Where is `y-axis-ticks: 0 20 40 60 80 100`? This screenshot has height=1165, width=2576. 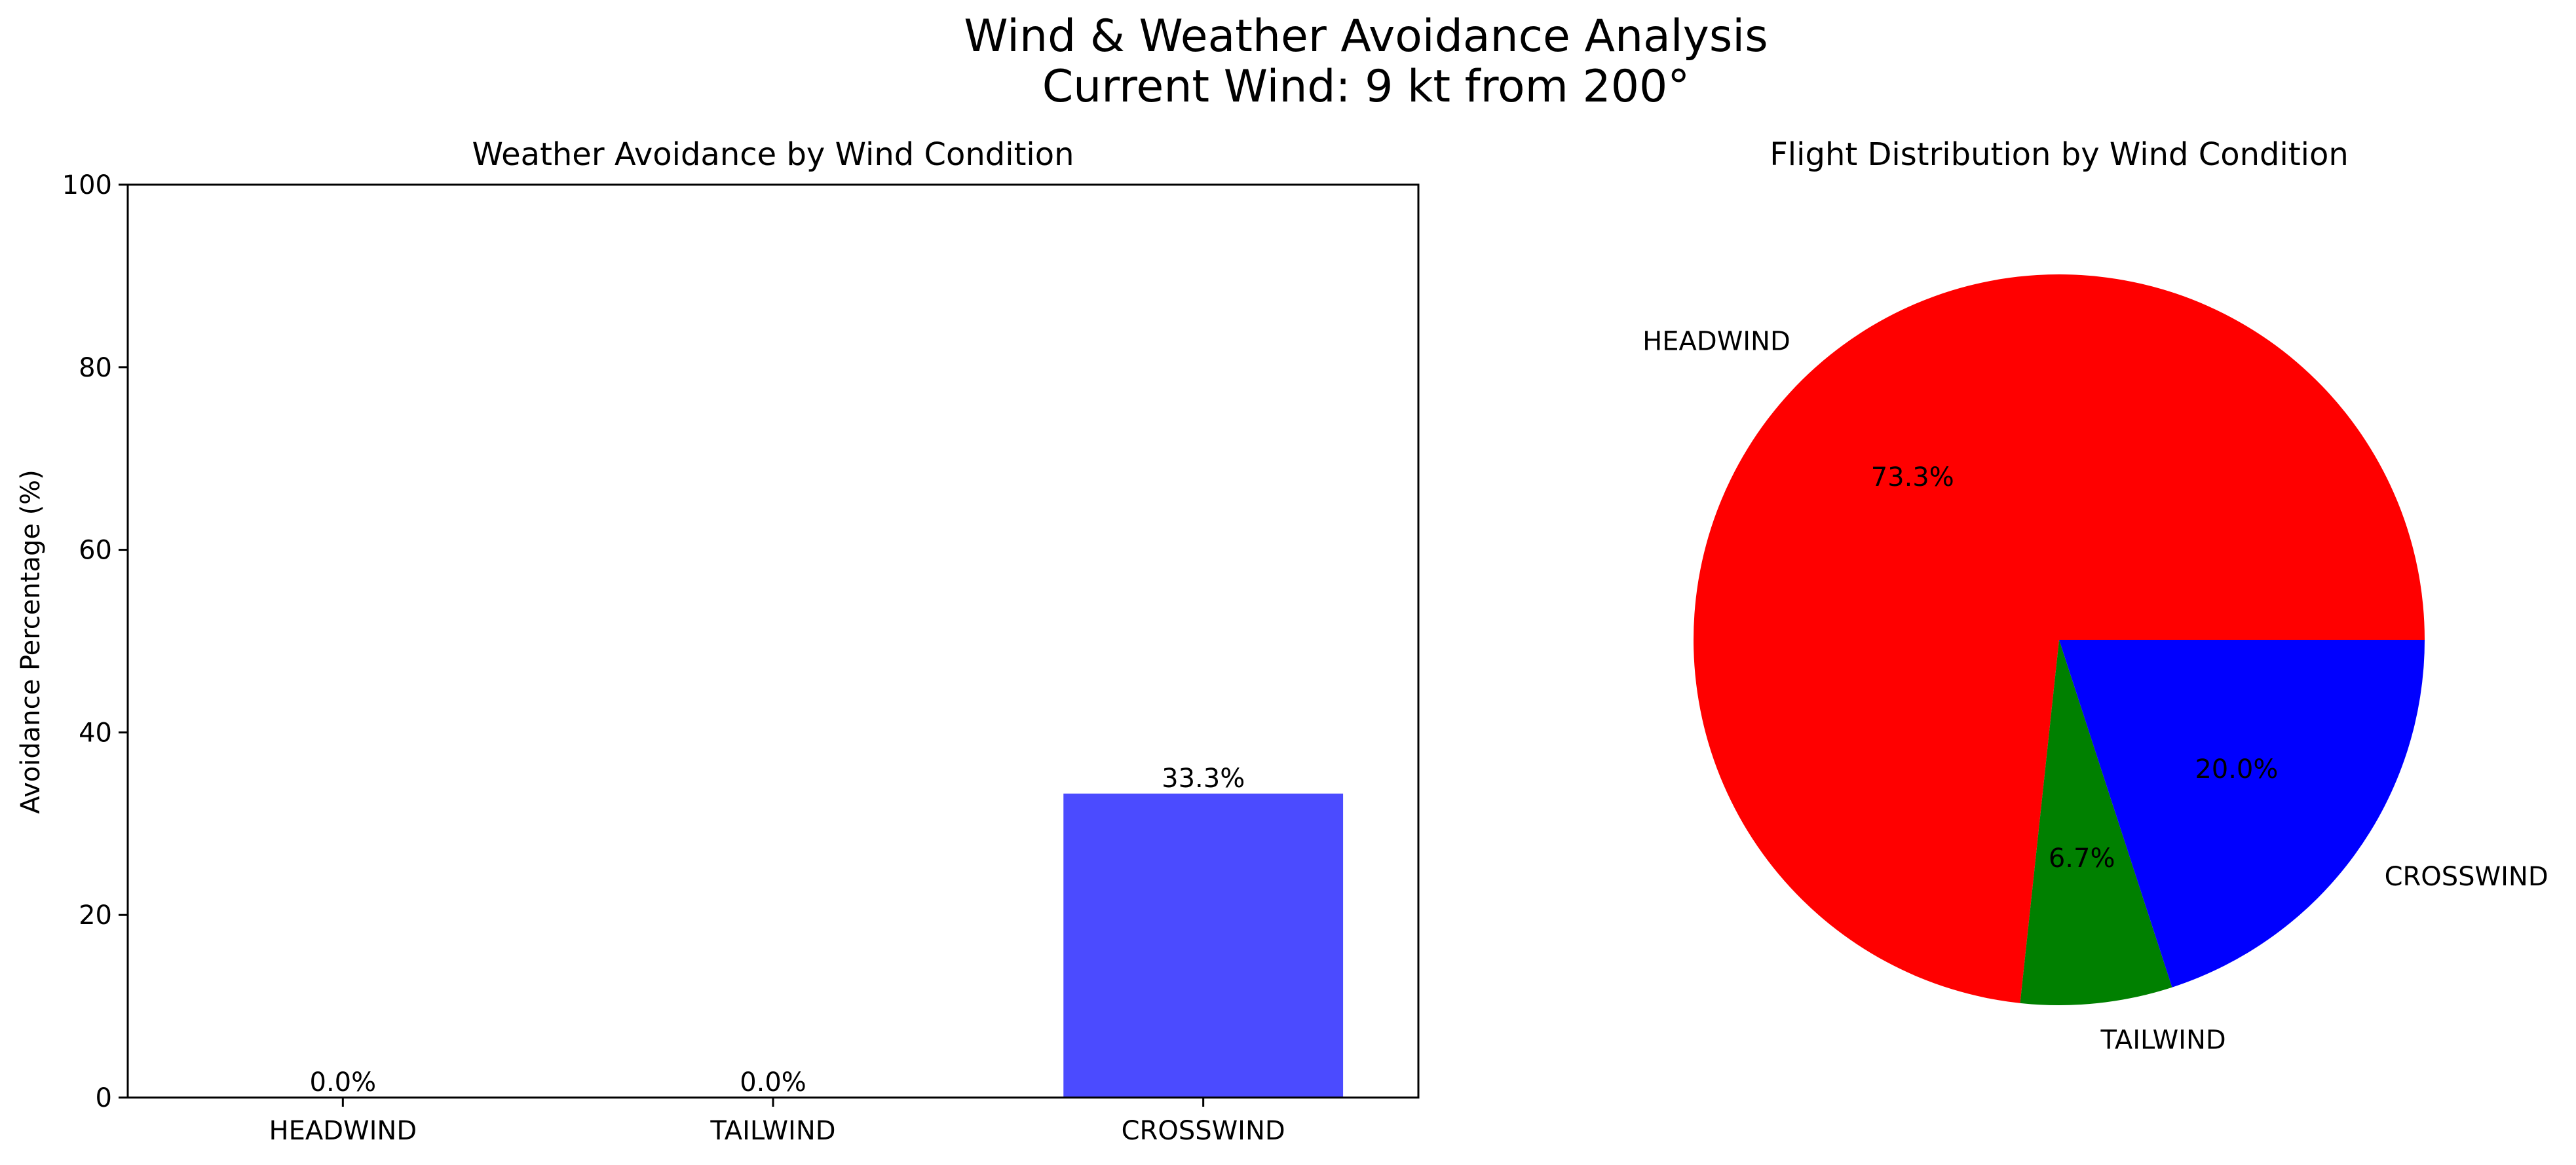
y-axis-ticks: 0 20 40 60 80 100 is located at coordinates (95, 641).